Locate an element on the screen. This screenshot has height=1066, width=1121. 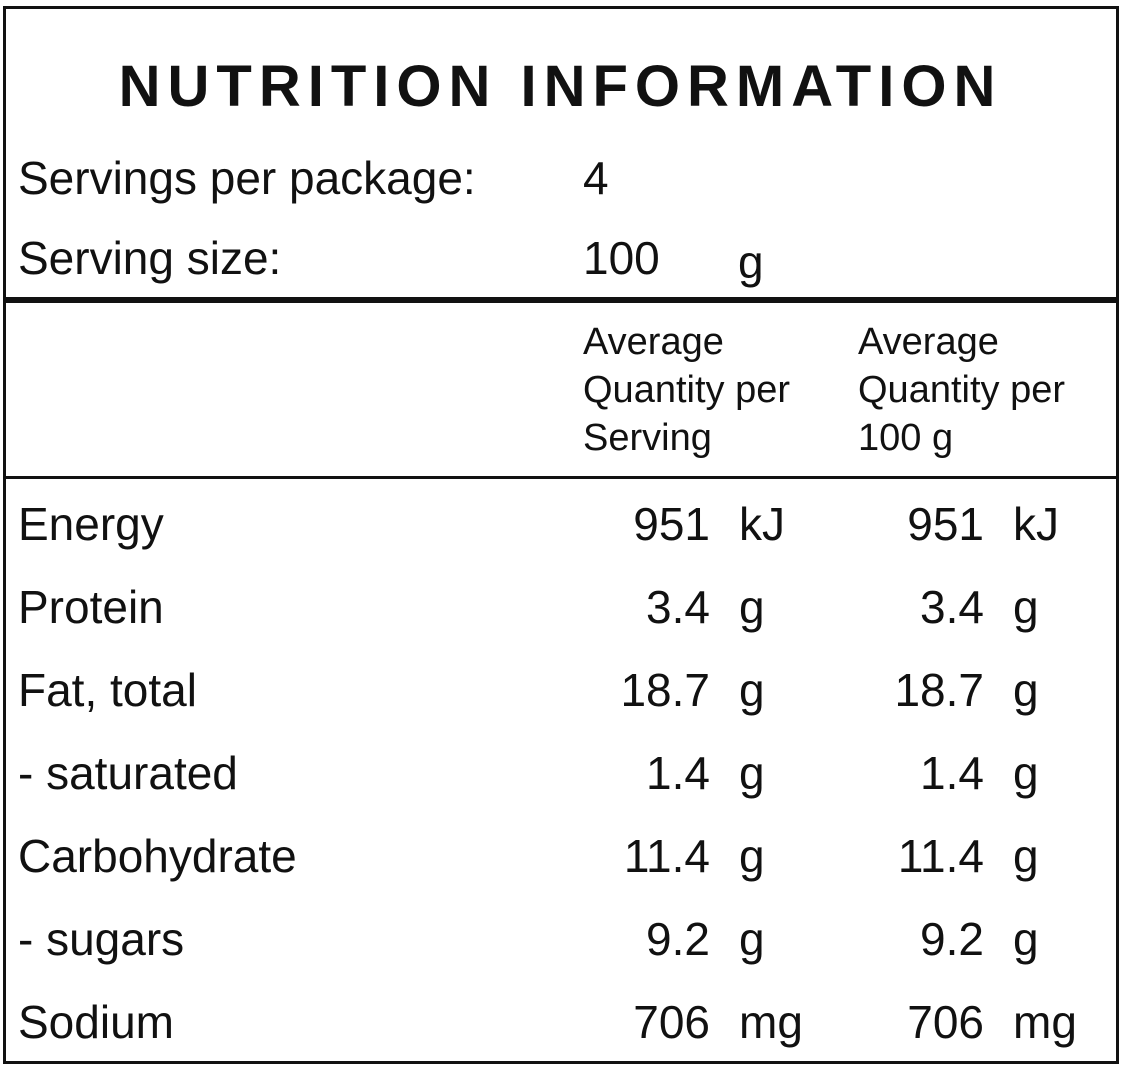
per-serving-unit: kJ is located at coordinates (762, 524).